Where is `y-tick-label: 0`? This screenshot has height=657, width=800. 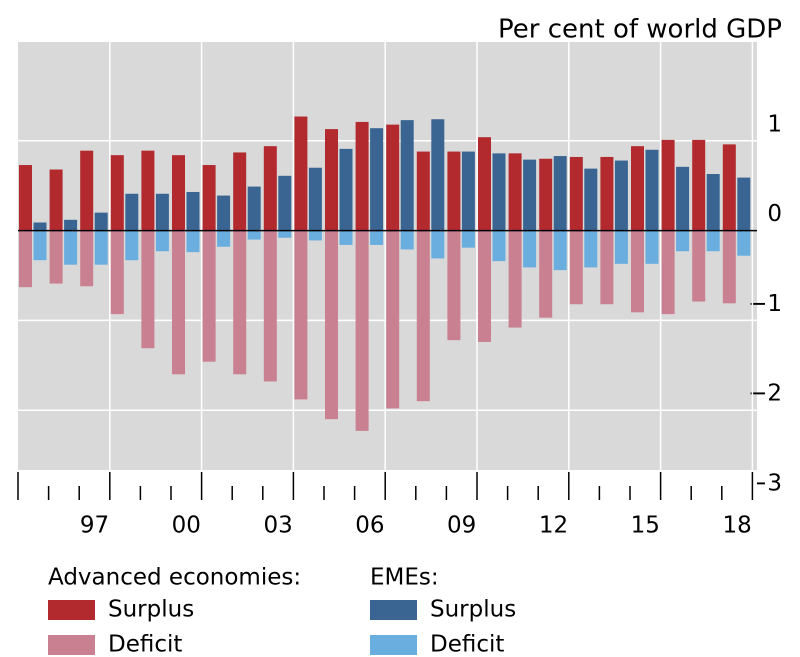
y-tick-label: 0 is located at coordinates (774, 214).